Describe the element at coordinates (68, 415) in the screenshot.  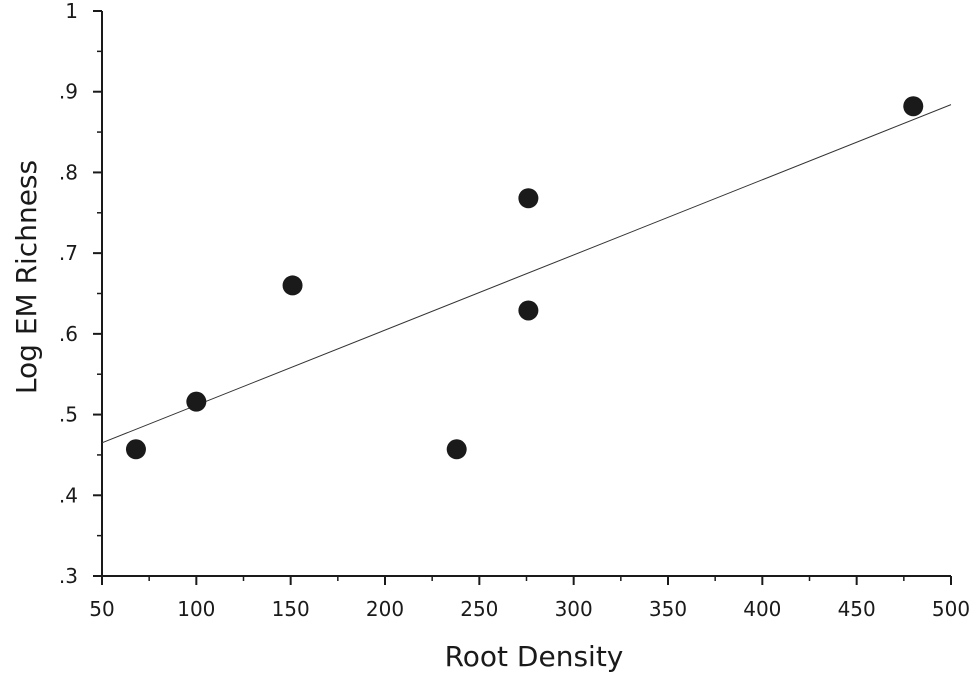
I see `y-tick-label: .5` at that location.